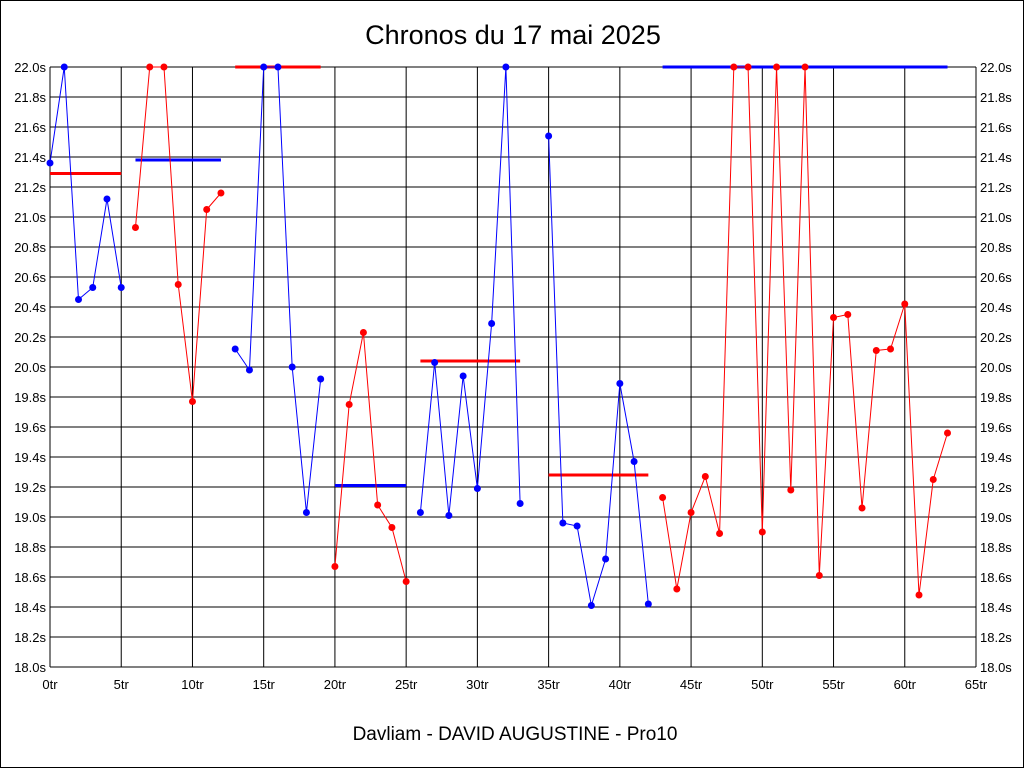 The image size is (1024, 769). Describe the element at coordinates (30, 427) in the screenshot. I see `y-tick-label-left: 19.6s` at that location.